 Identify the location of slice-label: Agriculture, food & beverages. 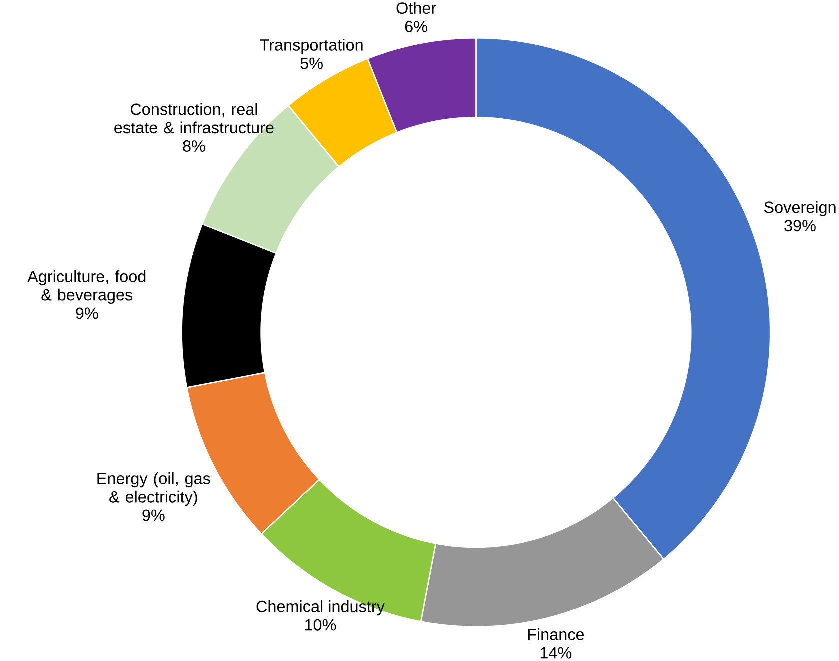
(87, 287).